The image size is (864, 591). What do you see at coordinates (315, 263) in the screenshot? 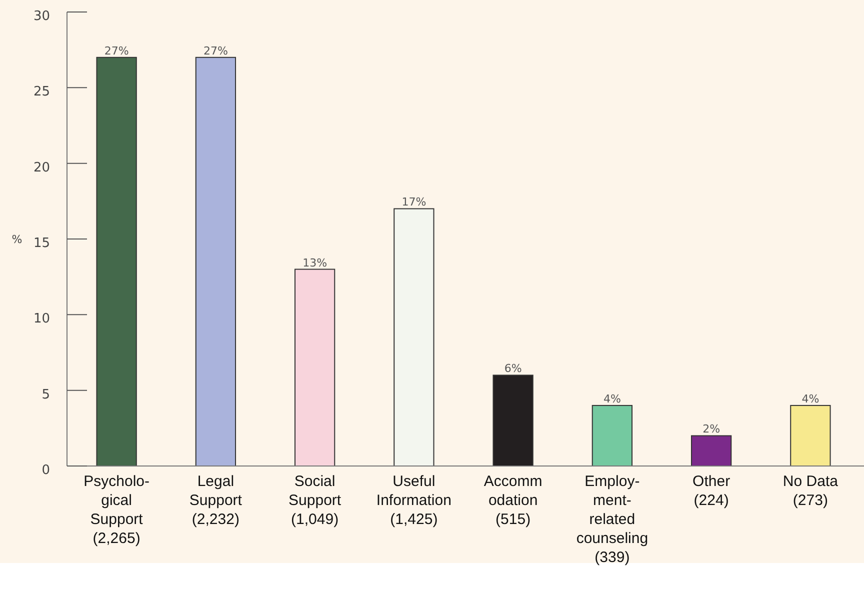
I see `data-label: 13%` at bounding box center [315, 263].